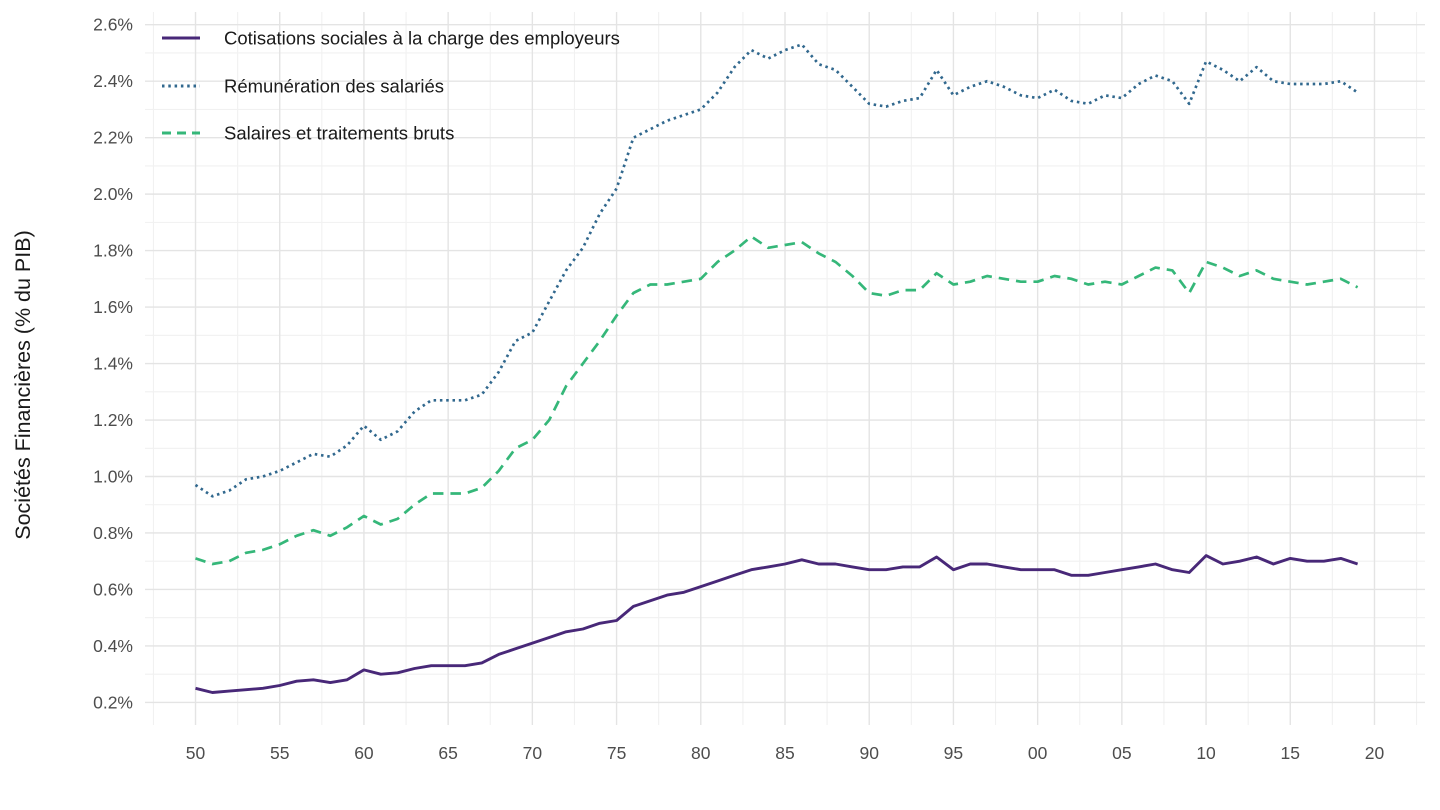 The height and width of the screenshot is (810, 1440). I want to click on x-axis-tick-labels: 50 55 60 65 70 75 80 85 90 95 00 05 10 15 20, so click(785, 753).